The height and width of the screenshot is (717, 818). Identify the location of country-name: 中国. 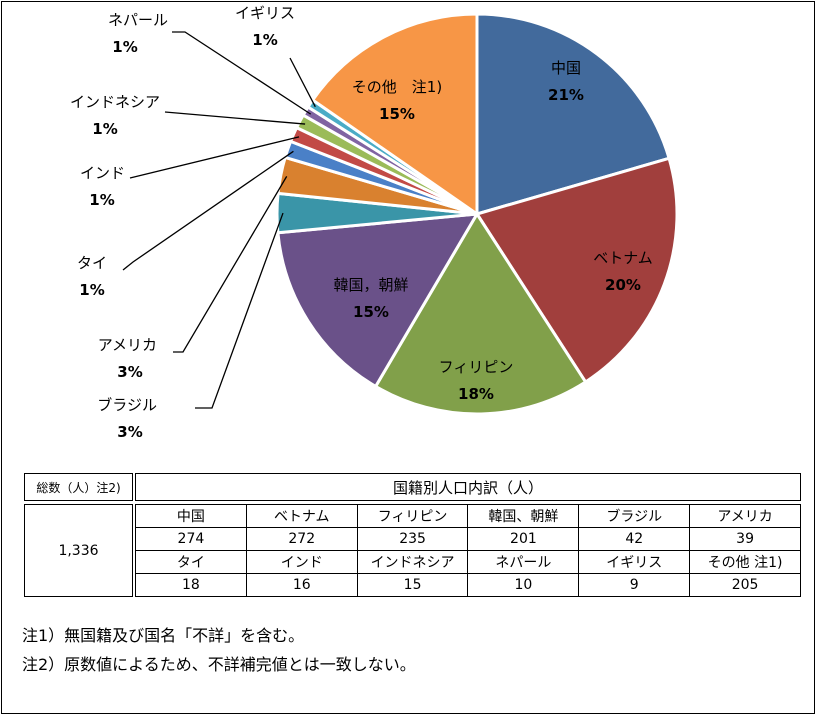
(191, 516).